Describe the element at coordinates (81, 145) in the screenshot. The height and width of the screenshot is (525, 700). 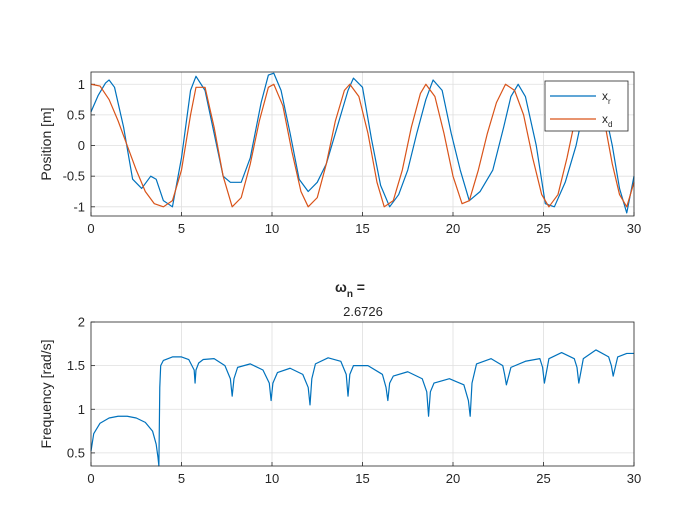
I see `y-tick-label: 0` at that location.